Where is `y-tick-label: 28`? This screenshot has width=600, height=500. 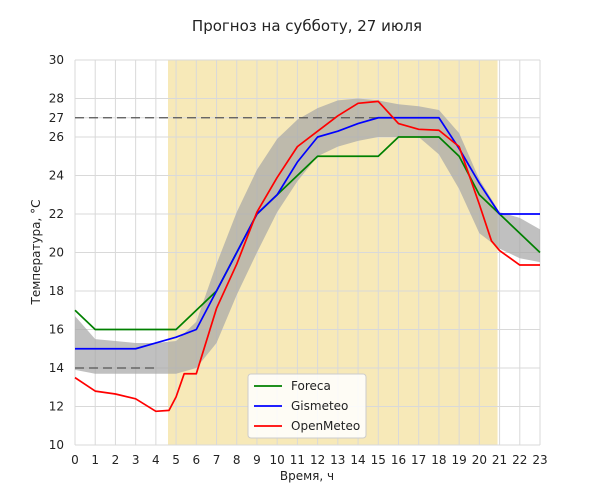 y-tick-label: 28 is located at coordinates (56, 99).